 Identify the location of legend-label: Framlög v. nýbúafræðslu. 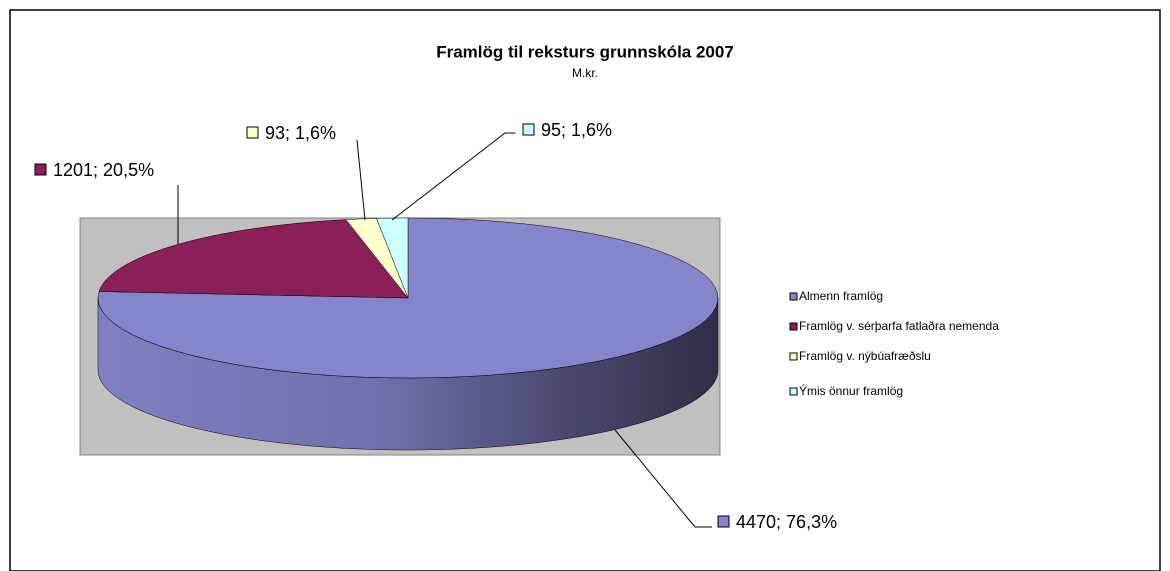
(865, 356).